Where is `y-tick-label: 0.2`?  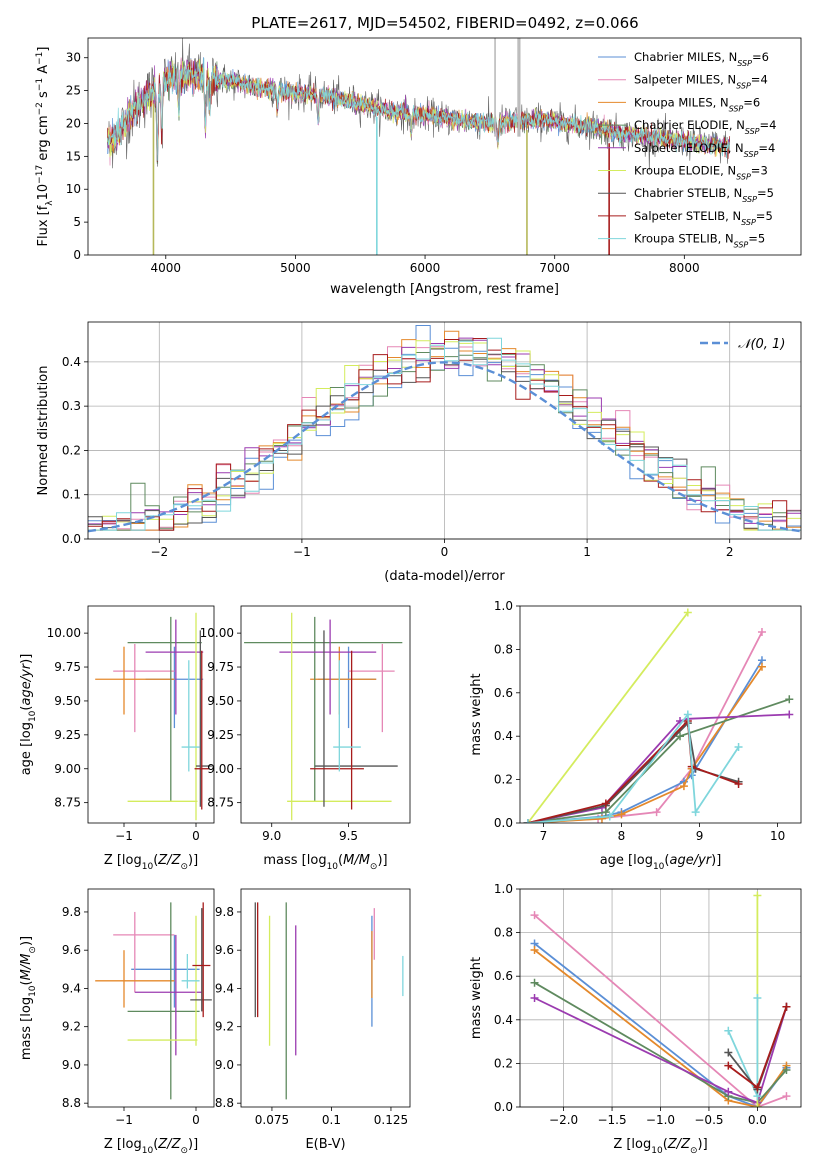 y-tick-label: 0.2 is located at coordinates (503, 780).